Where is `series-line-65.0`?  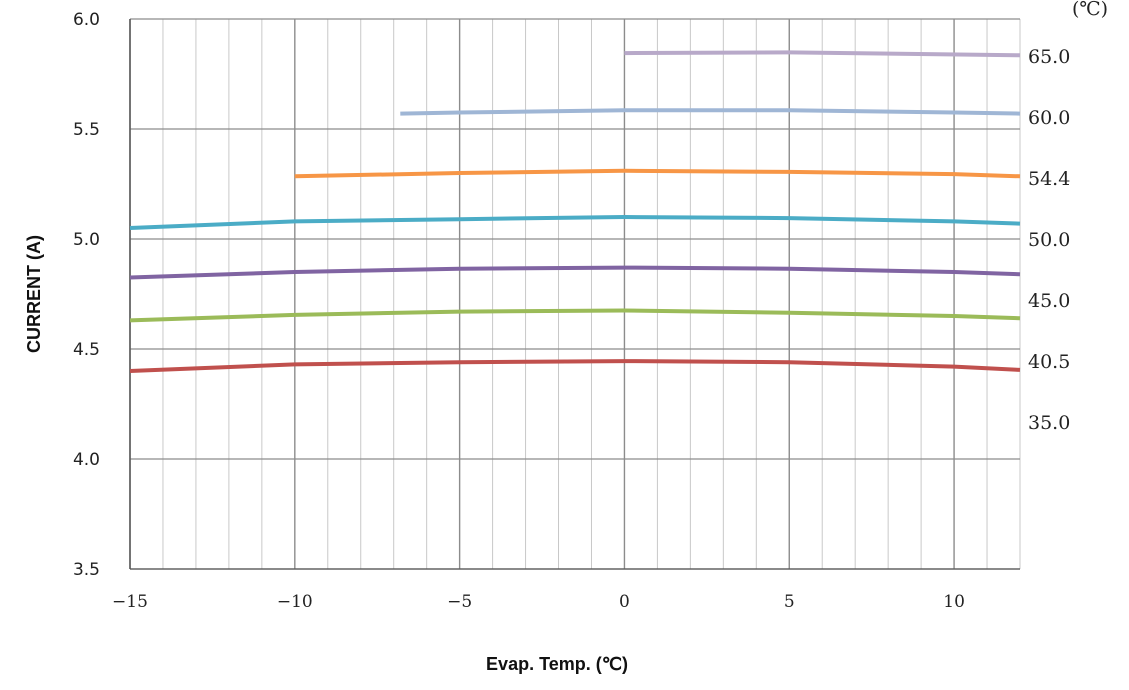 series-line-65.0 is located at coordinates (822, 54).